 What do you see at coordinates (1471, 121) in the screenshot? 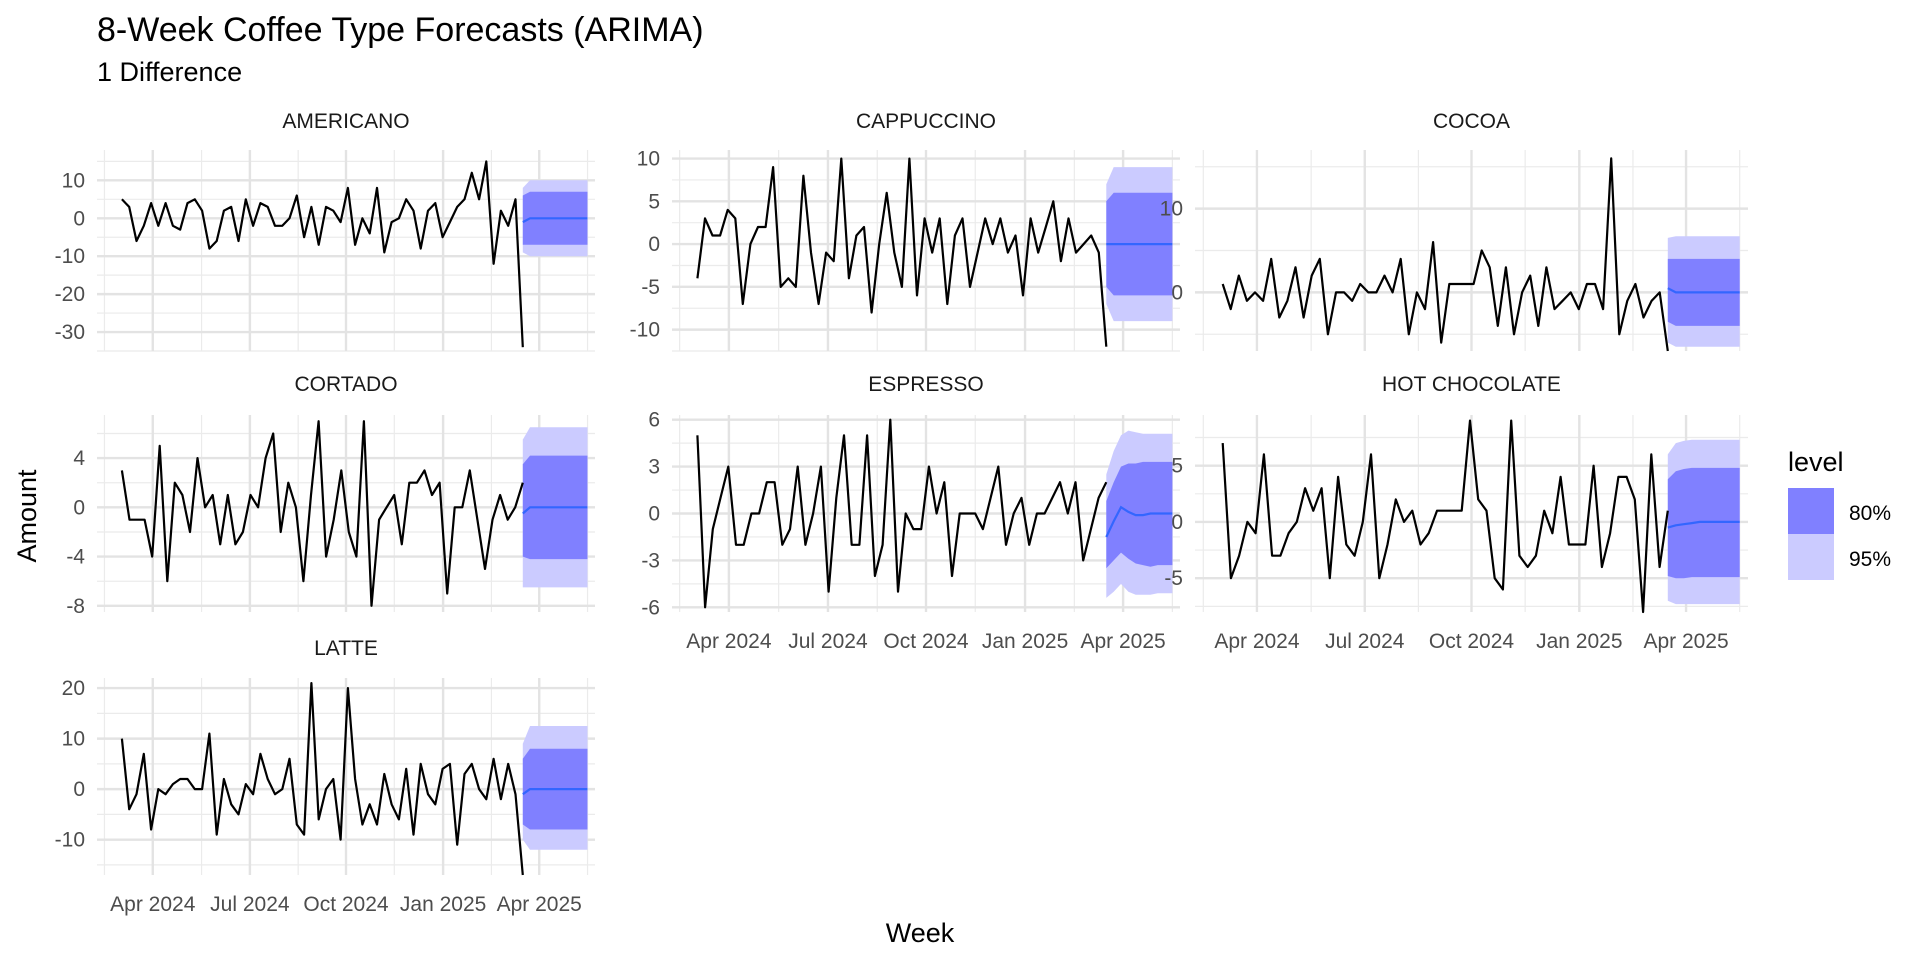
I see `panel-strip-label: COCOA` at bounding box center [1471, 121].